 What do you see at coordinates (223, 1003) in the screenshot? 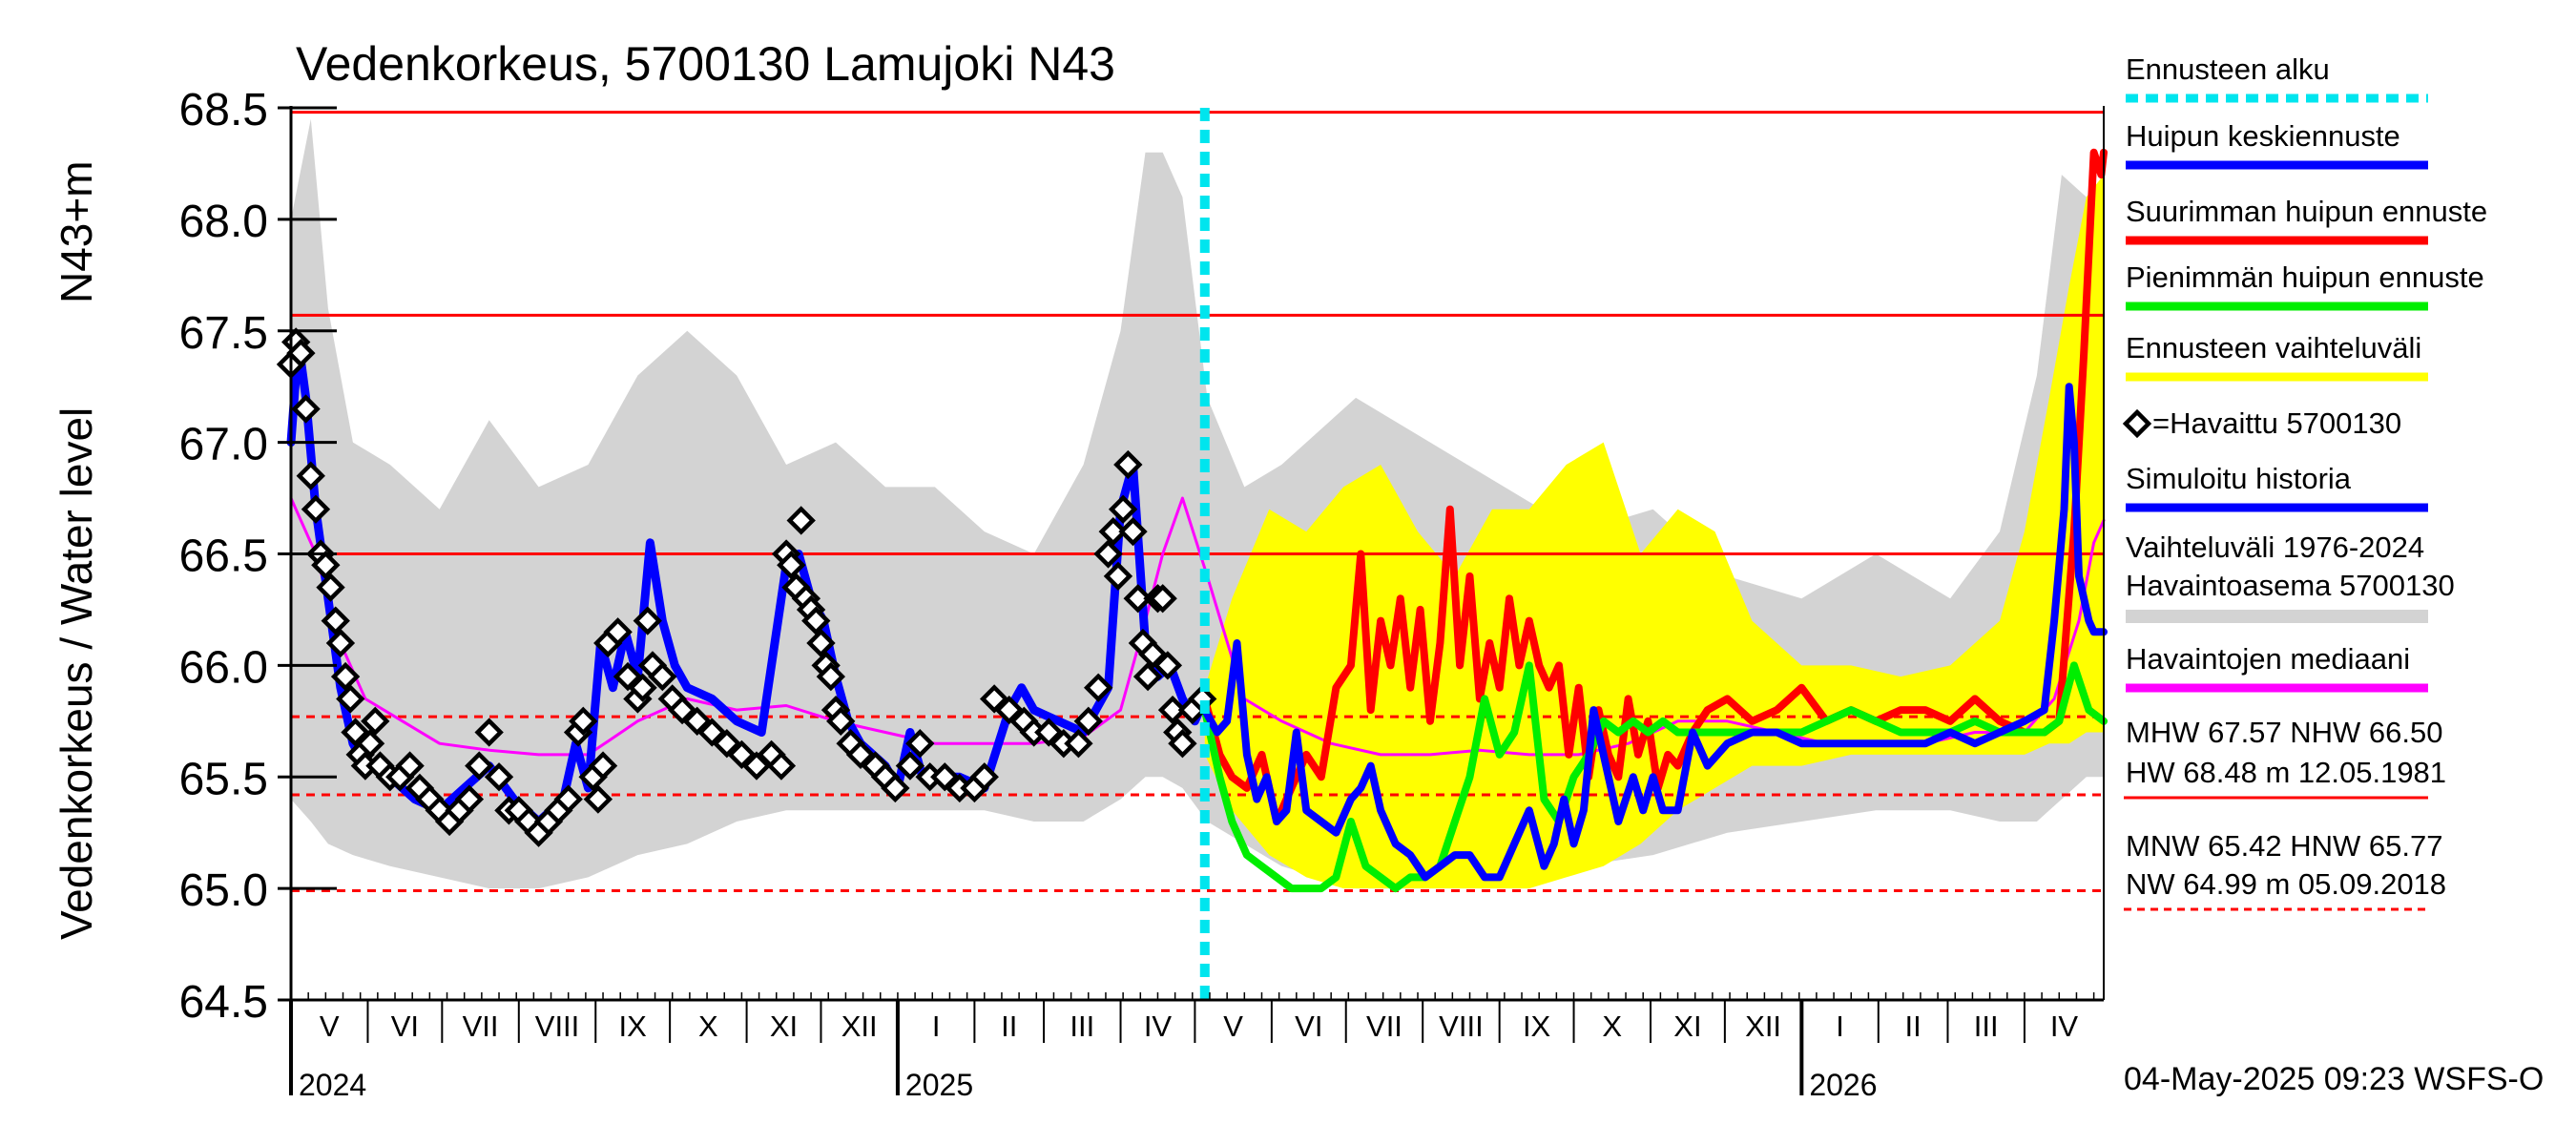
I see `y-tick-label: 64.5` at bounding box center [223, 1003].